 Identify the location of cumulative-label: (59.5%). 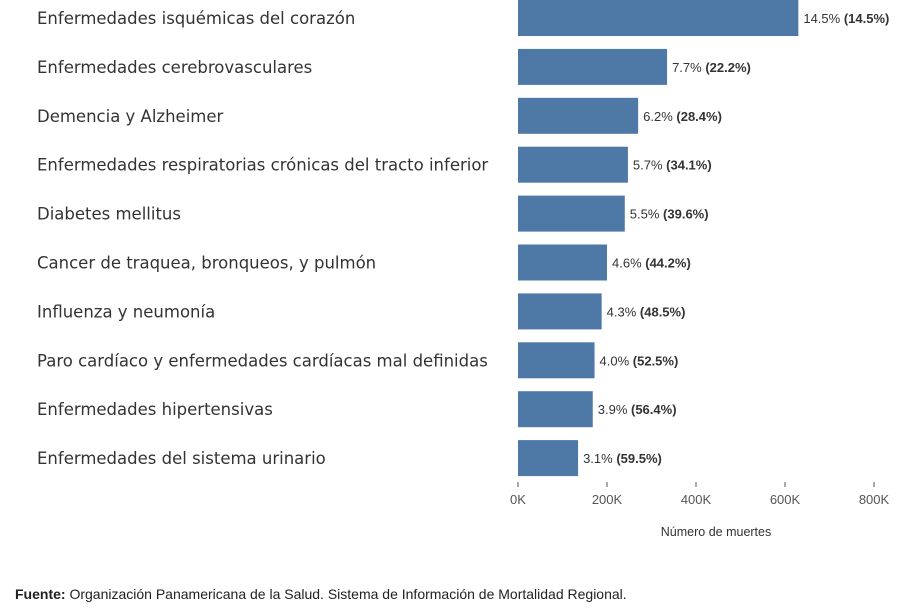
(639, 458).